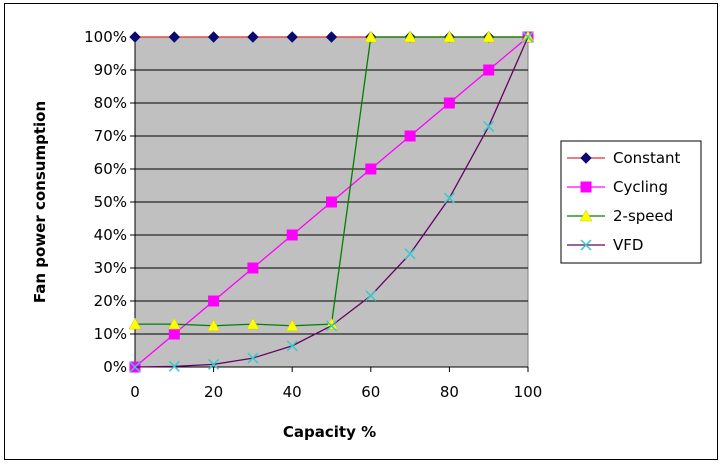  I want to click on y-tick-label: 60%, so click(110, 169).